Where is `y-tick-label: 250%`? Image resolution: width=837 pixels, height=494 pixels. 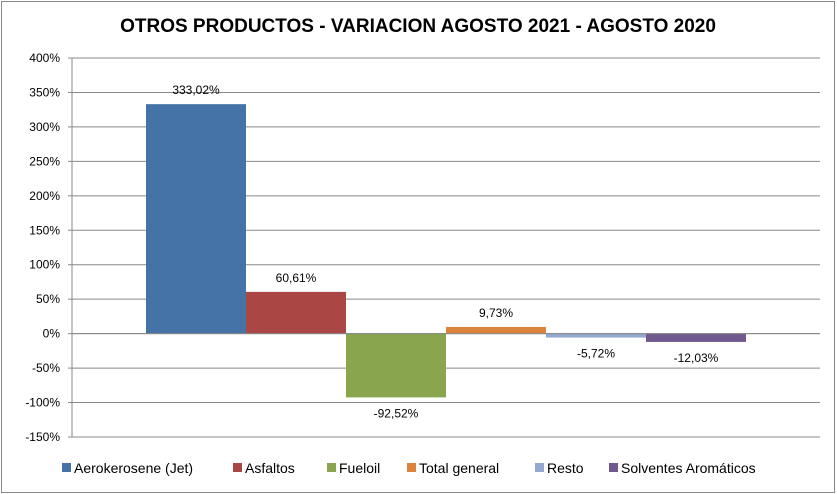
y-tick-label: 250% is located at coordinates (44, 161).